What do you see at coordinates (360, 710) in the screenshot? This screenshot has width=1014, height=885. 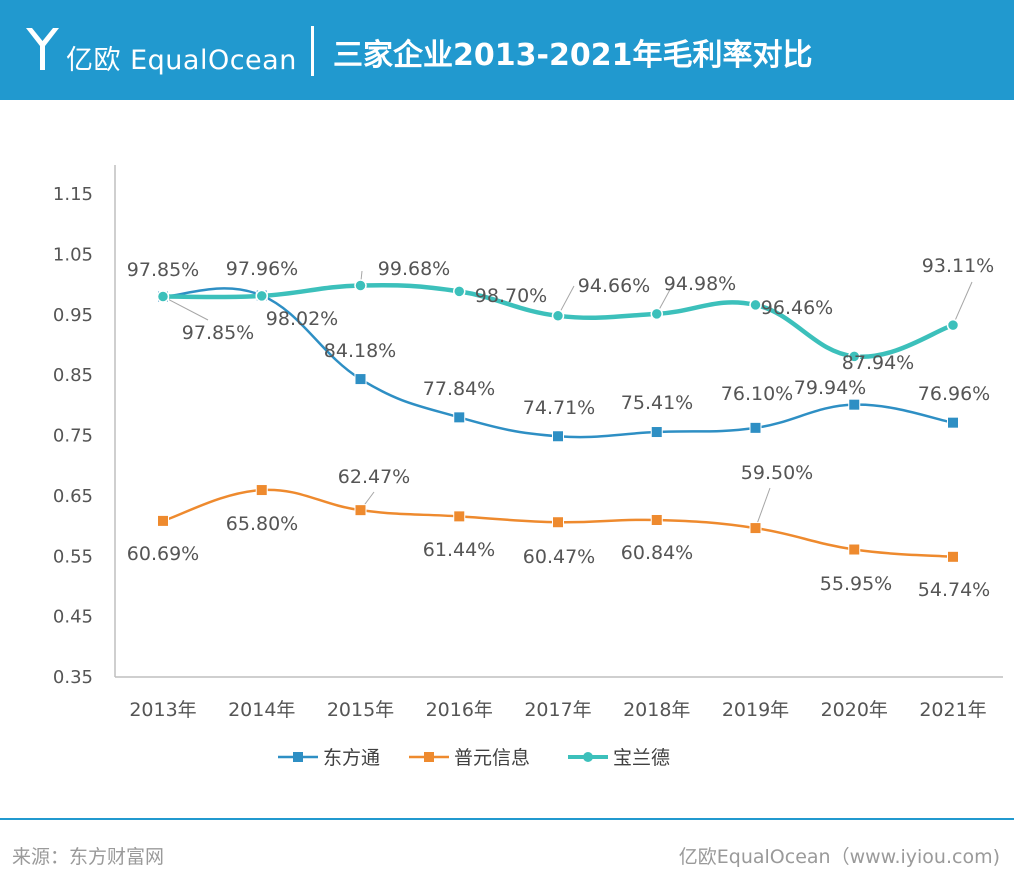 I see `x-tick-label: 2015年` at bounding box center [360, 710].